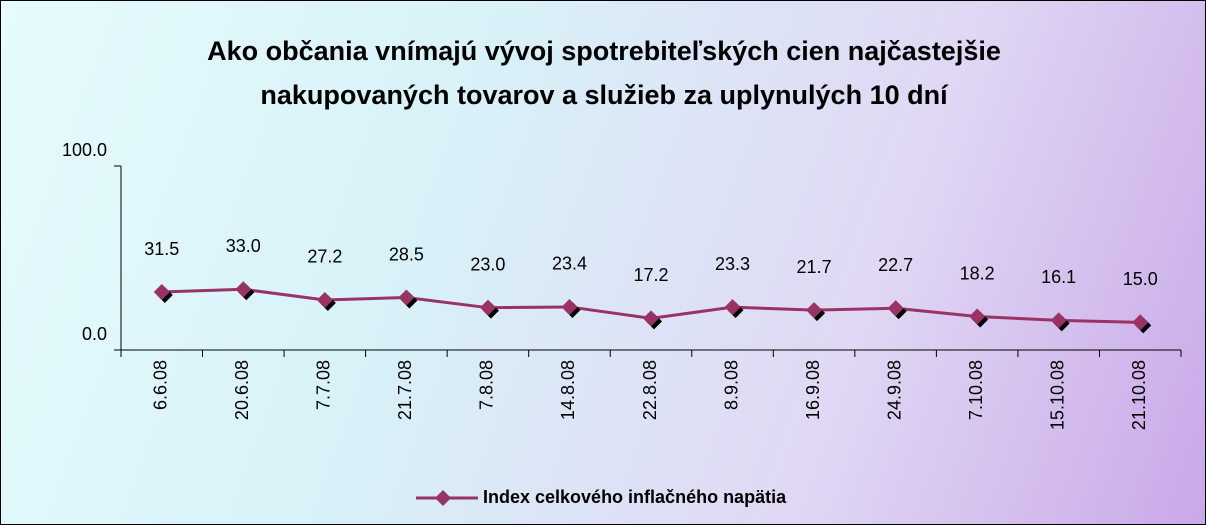 The image size is (1206, 525). What do you see at coordinates (487, 264) in the screenshot?
I see `data-label: 23.0` at bounding box center [487, 264].